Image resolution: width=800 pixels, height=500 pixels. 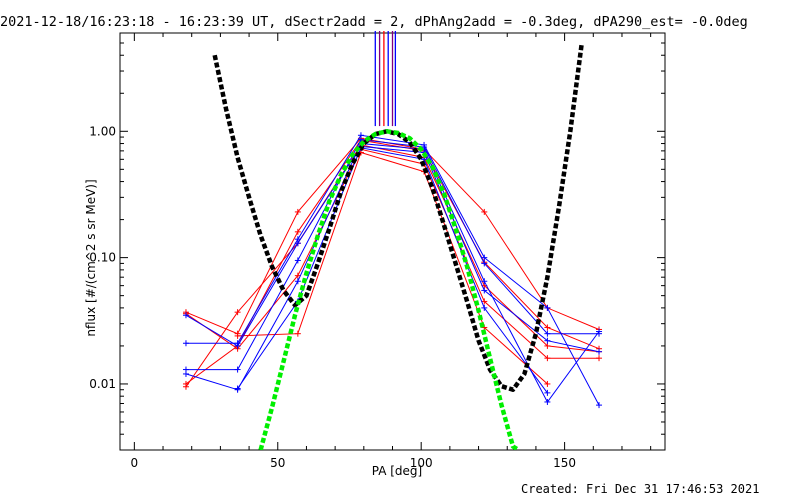 I want to click on x-tick-label: 100, so click(x=421, y=463).